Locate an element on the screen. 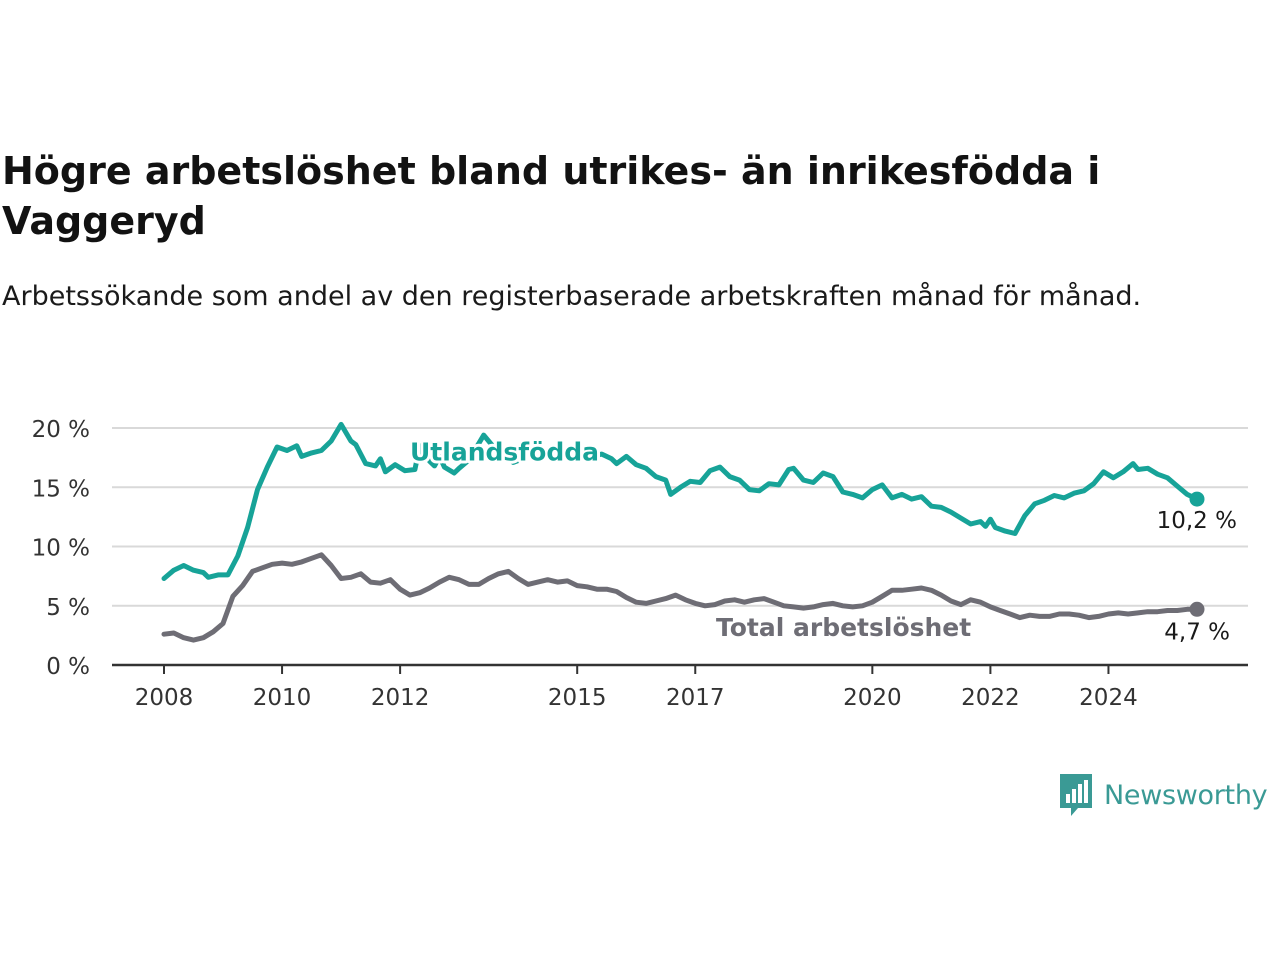 The image size is (1280, 960). x-tick-label: 2022 is located at coordinates (990, 698).